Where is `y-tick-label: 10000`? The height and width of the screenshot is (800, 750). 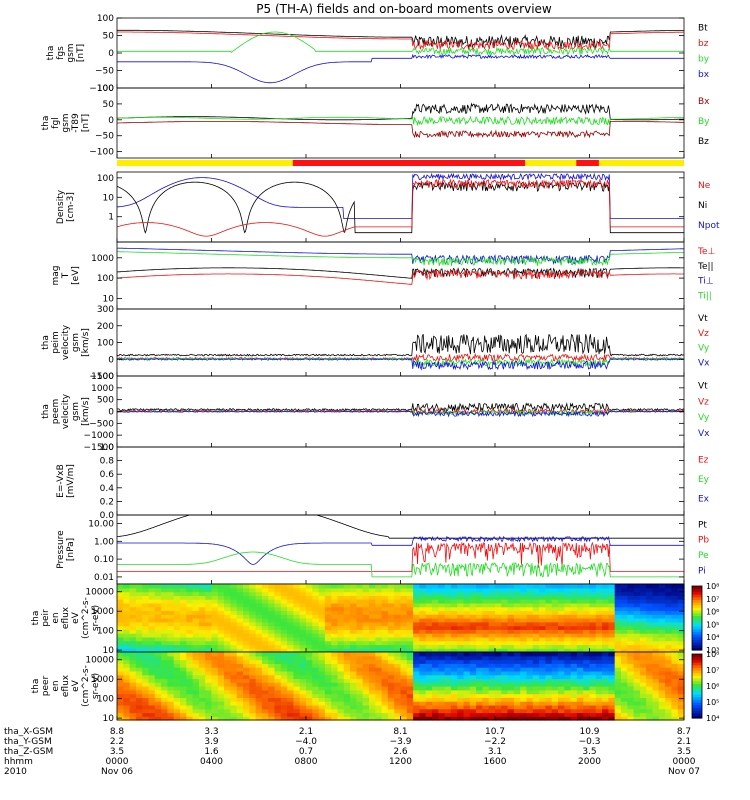
y-tick-label: 10000 is located at coordinates (99, 661).